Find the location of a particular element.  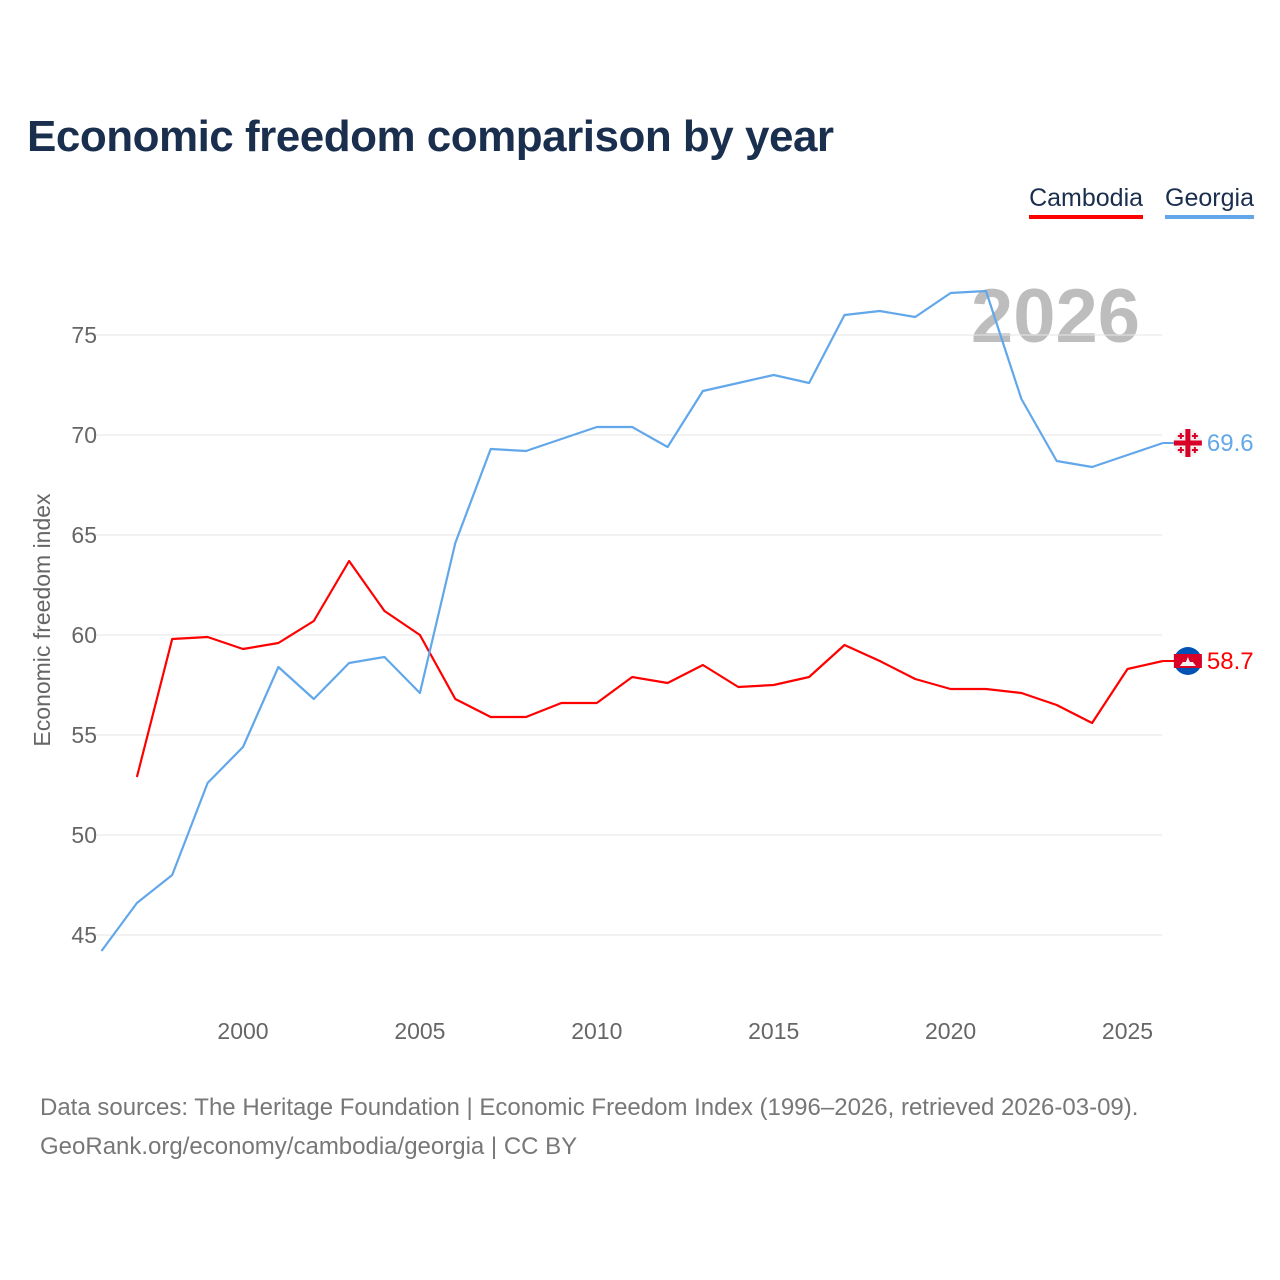

flag-temple is located at coordinates (1187, 661).